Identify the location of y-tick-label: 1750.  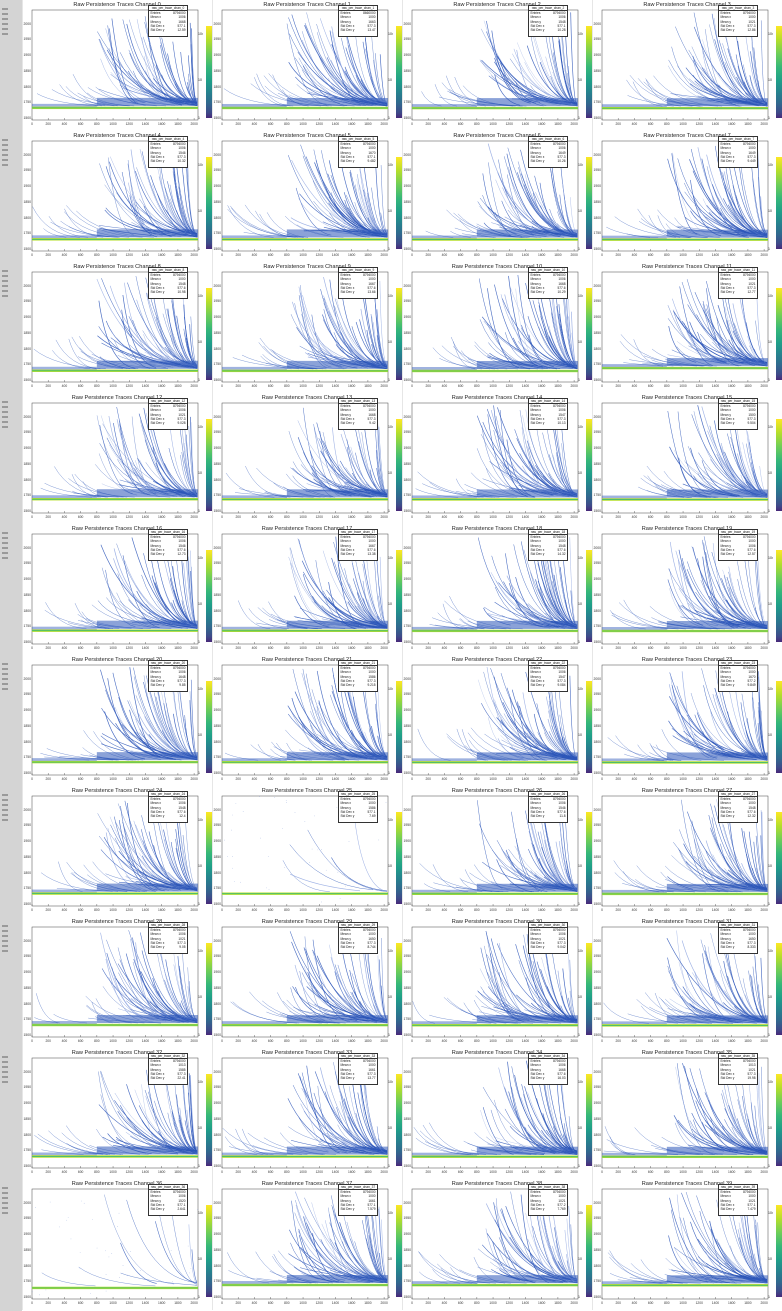
(27, 1150).